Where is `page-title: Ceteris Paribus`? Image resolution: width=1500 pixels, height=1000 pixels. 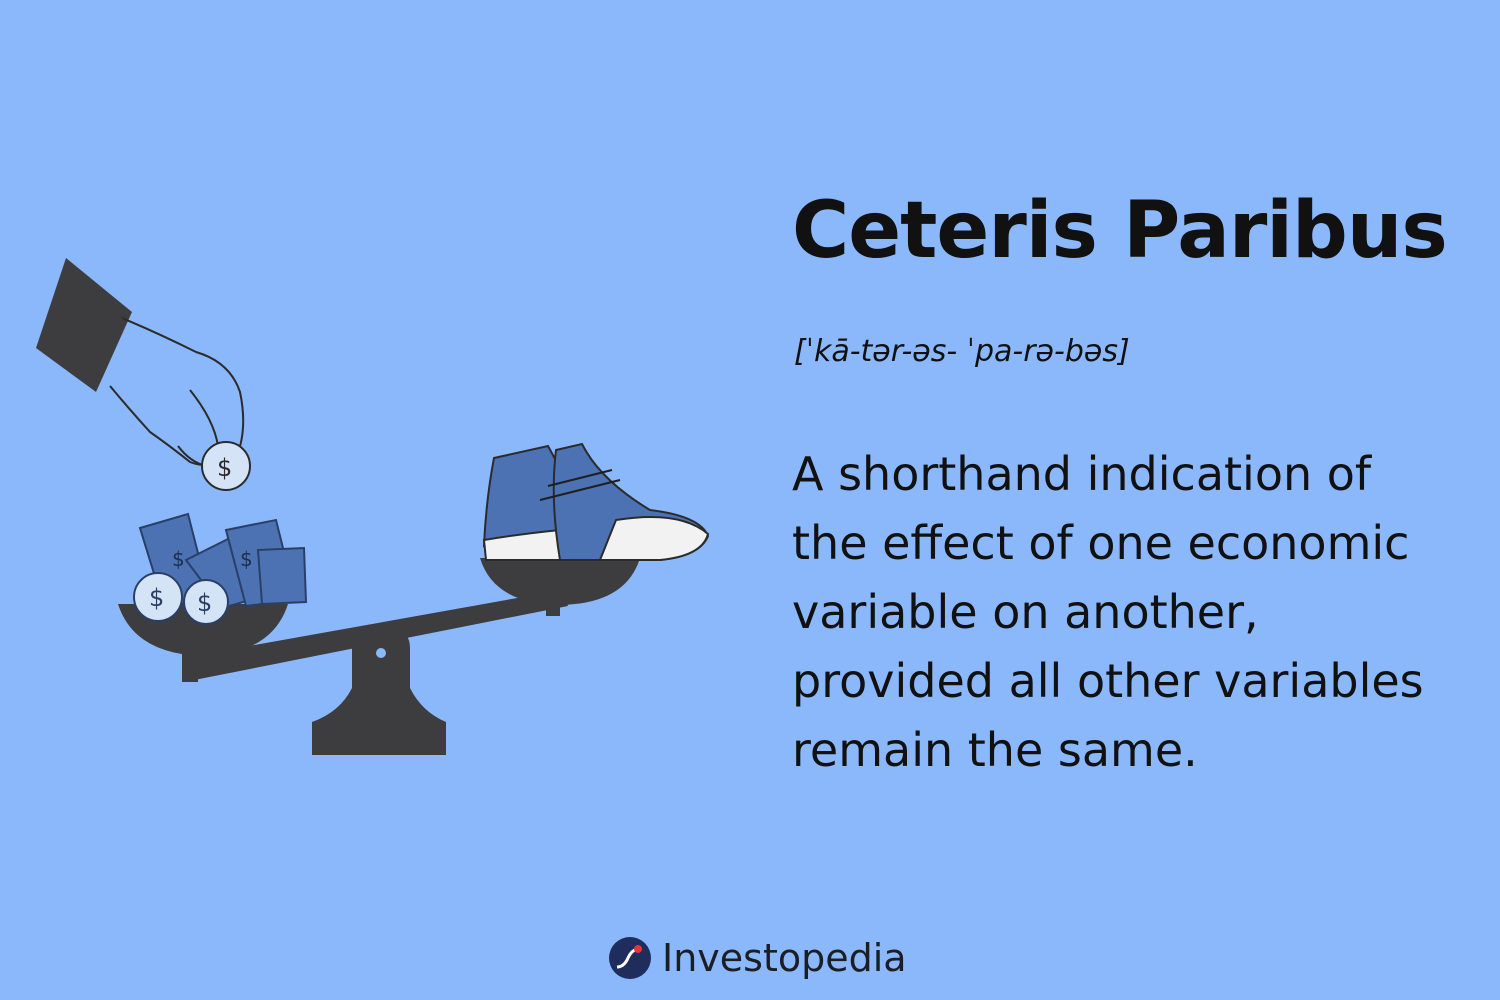 page-title: Ceteris Paribus is located at coordinates (1120, 231).